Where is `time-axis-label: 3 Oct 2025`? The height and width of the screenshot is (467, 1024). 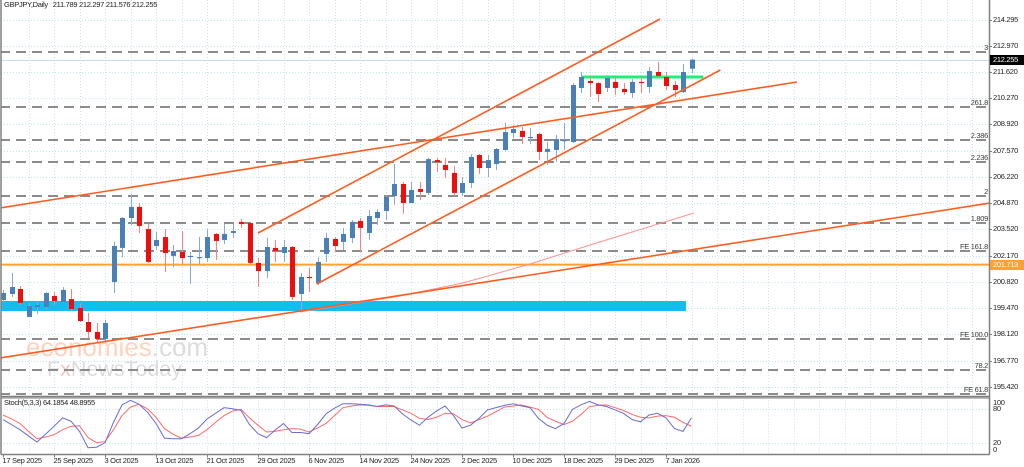
time-axis-label: 3 Oct 2025 is located at coordinates (121, 460).